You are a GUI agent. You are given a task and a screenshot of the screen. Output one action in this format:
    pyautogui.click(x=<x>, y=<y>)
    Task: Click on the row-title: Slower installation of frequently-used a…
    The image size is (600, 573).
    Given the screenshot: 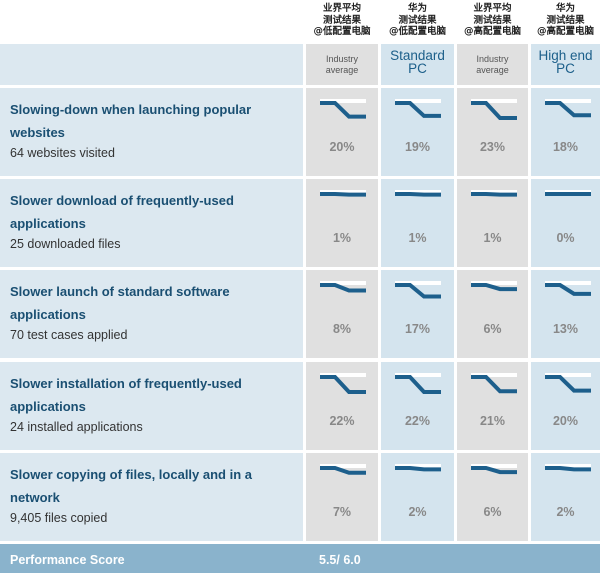 What is the action you would take?
    pyautogui.click(x=126, y=395)
    